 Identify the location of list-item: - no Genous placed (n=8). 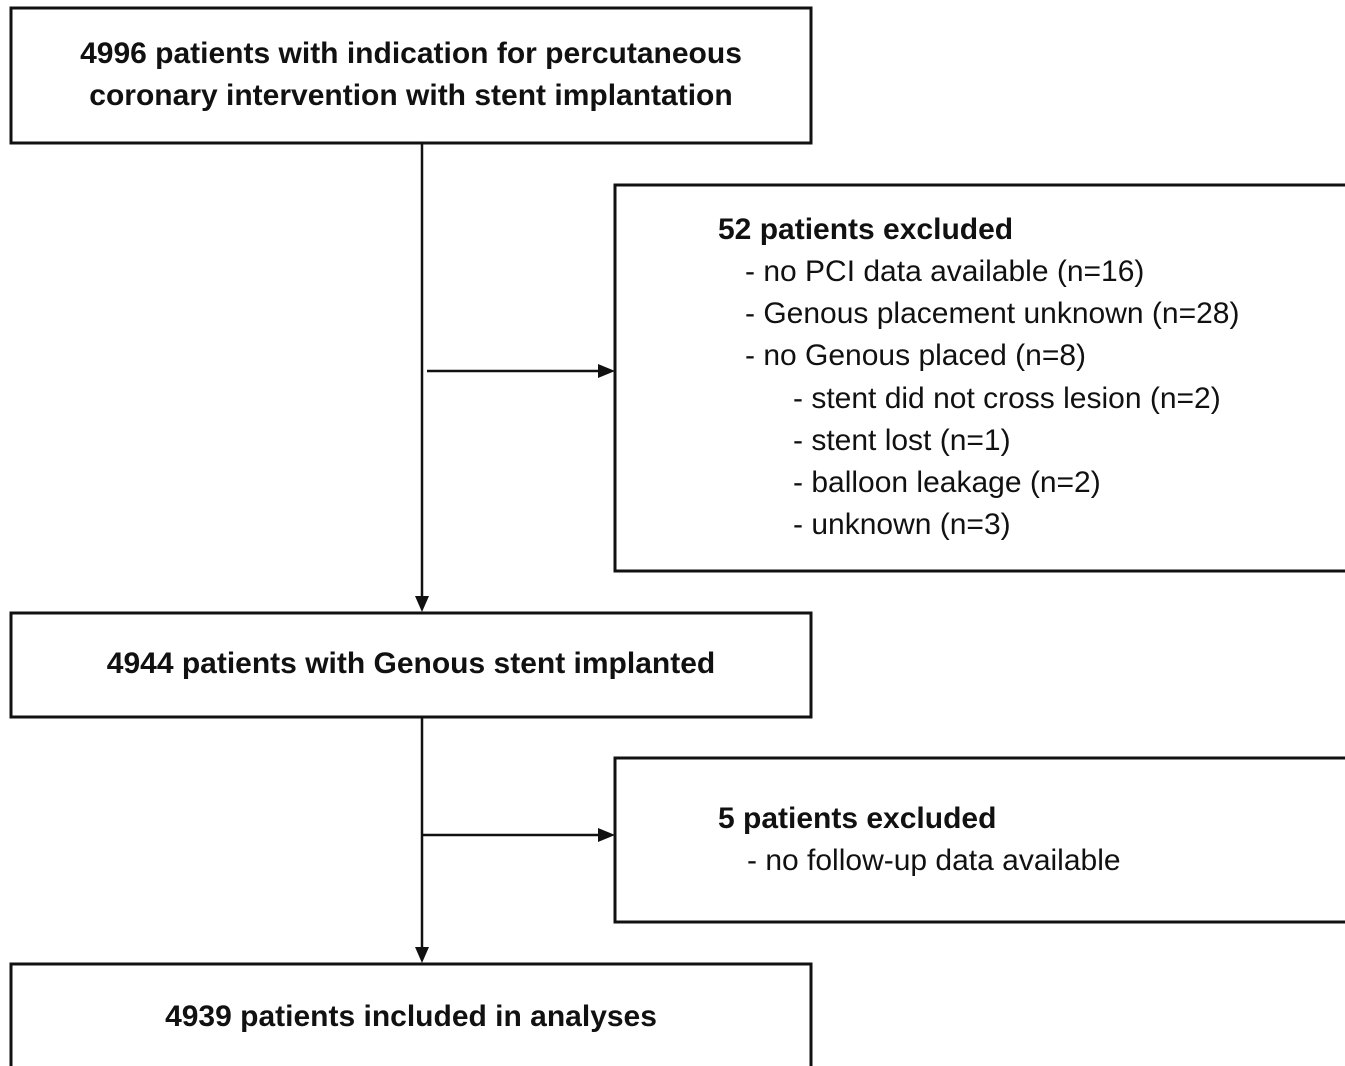
(915, 355).